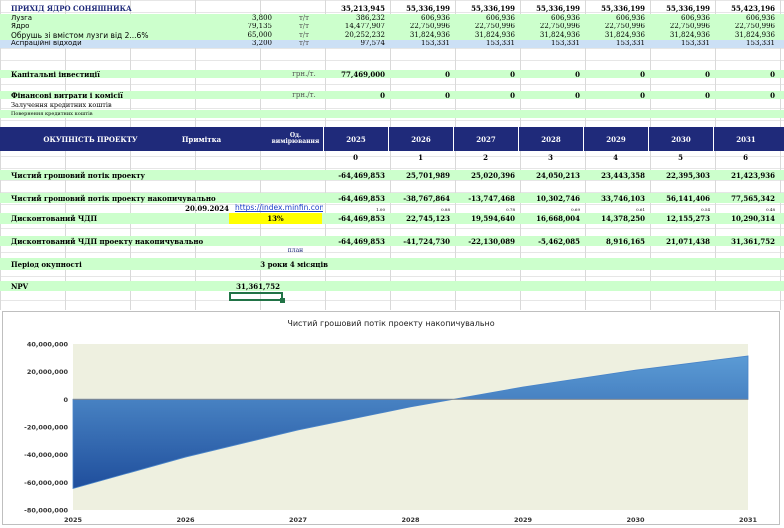 The image size is (784, 528). Describe the element at coordinates (550, 218) in the screenshot. I see `dcf-value-3: 16,668,004` at that location.